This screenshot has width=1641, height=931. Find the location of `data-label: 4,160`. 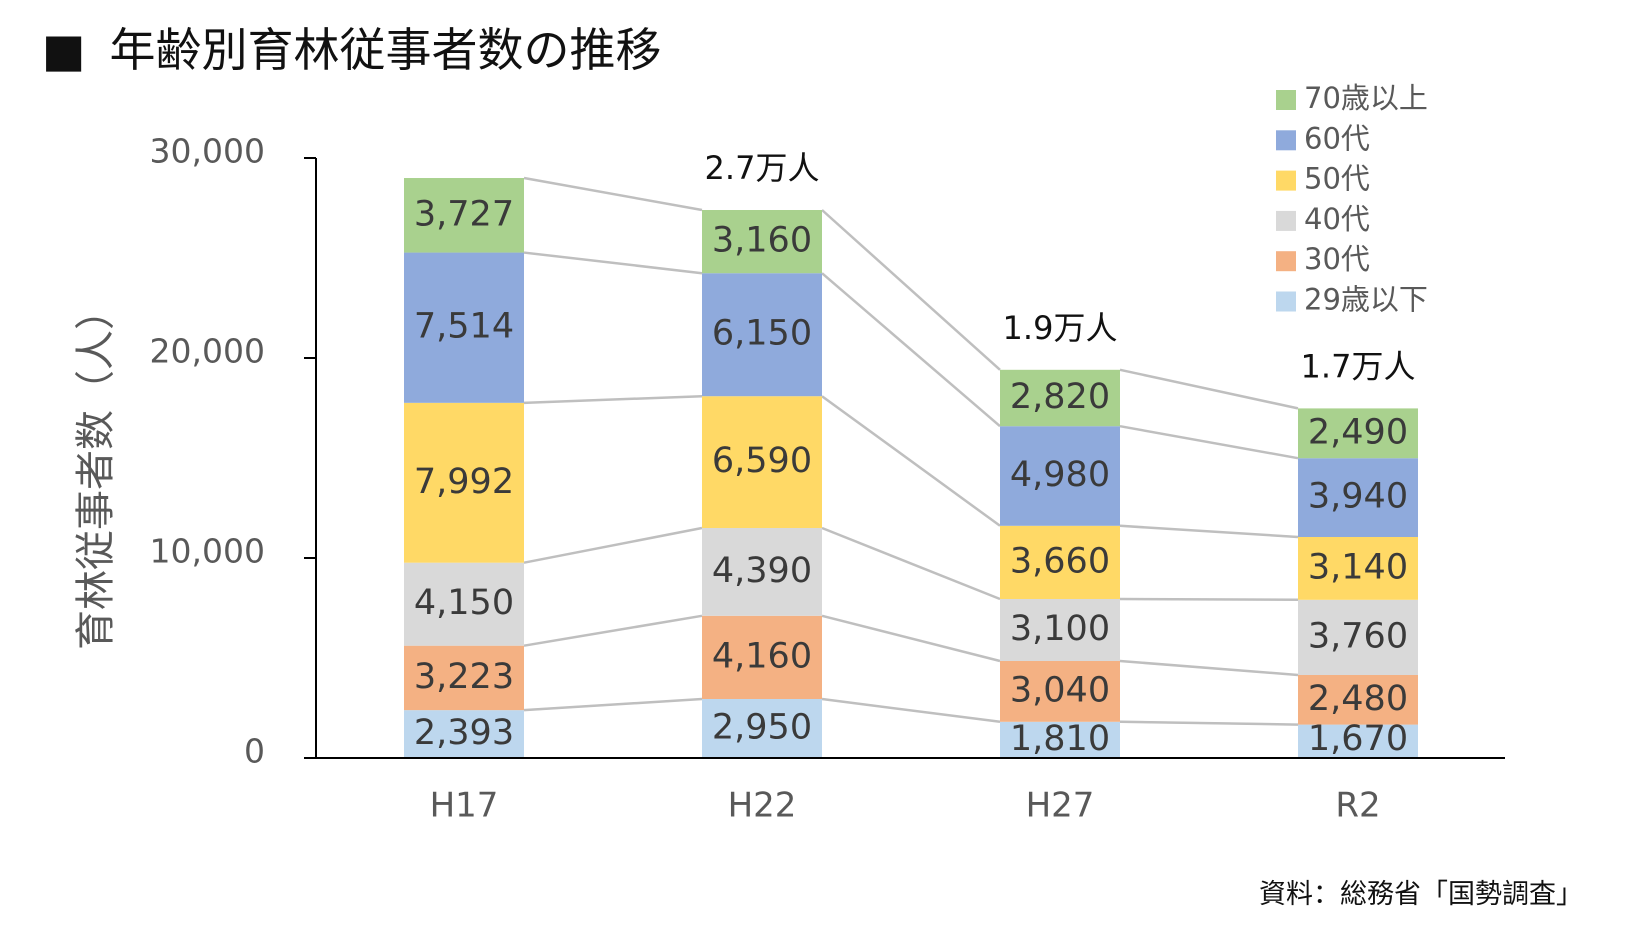

data-label: 4,160 is located at coordinates (762, 656).